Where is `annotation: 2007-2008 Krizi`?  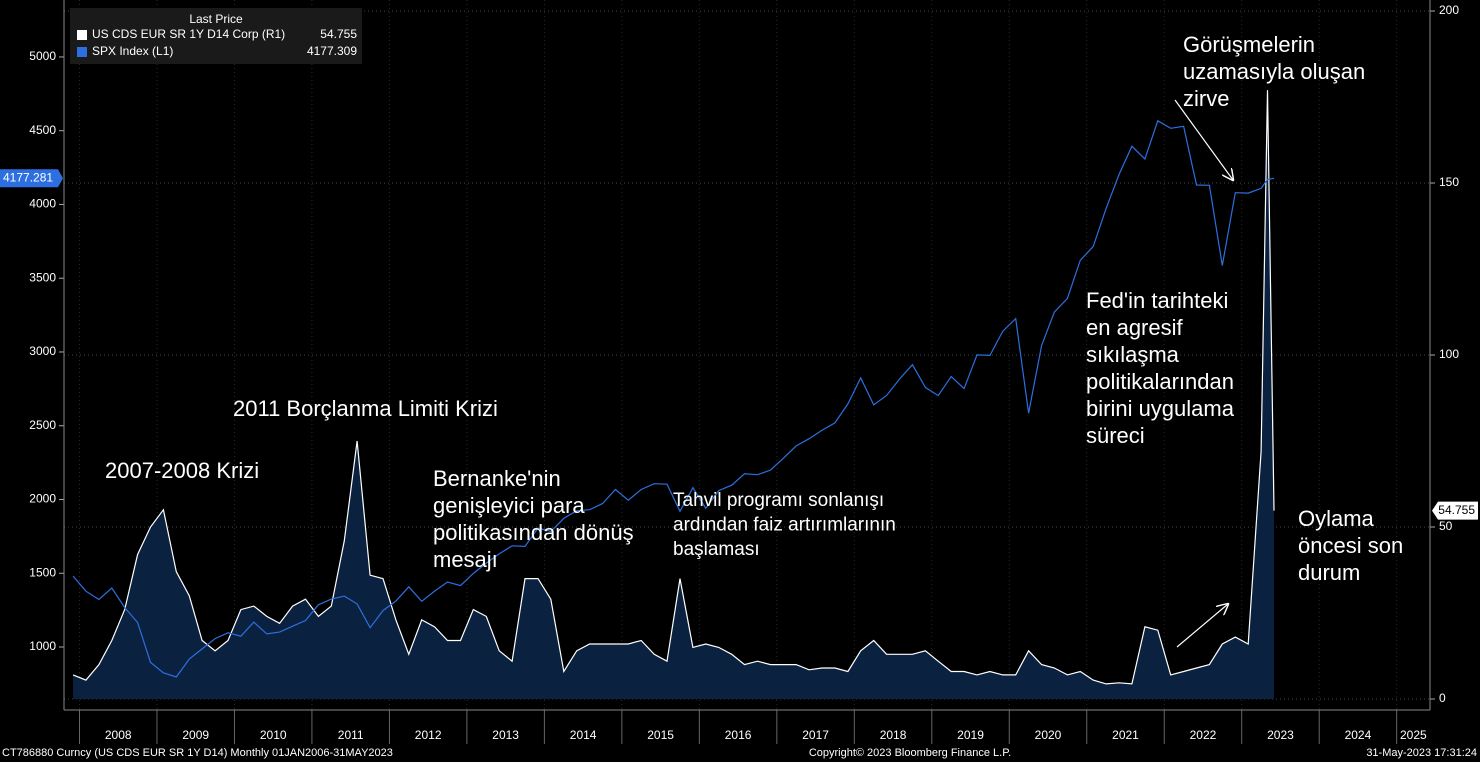 annotation: 2007-2008 Krizi is located at coordinates (182, 470).